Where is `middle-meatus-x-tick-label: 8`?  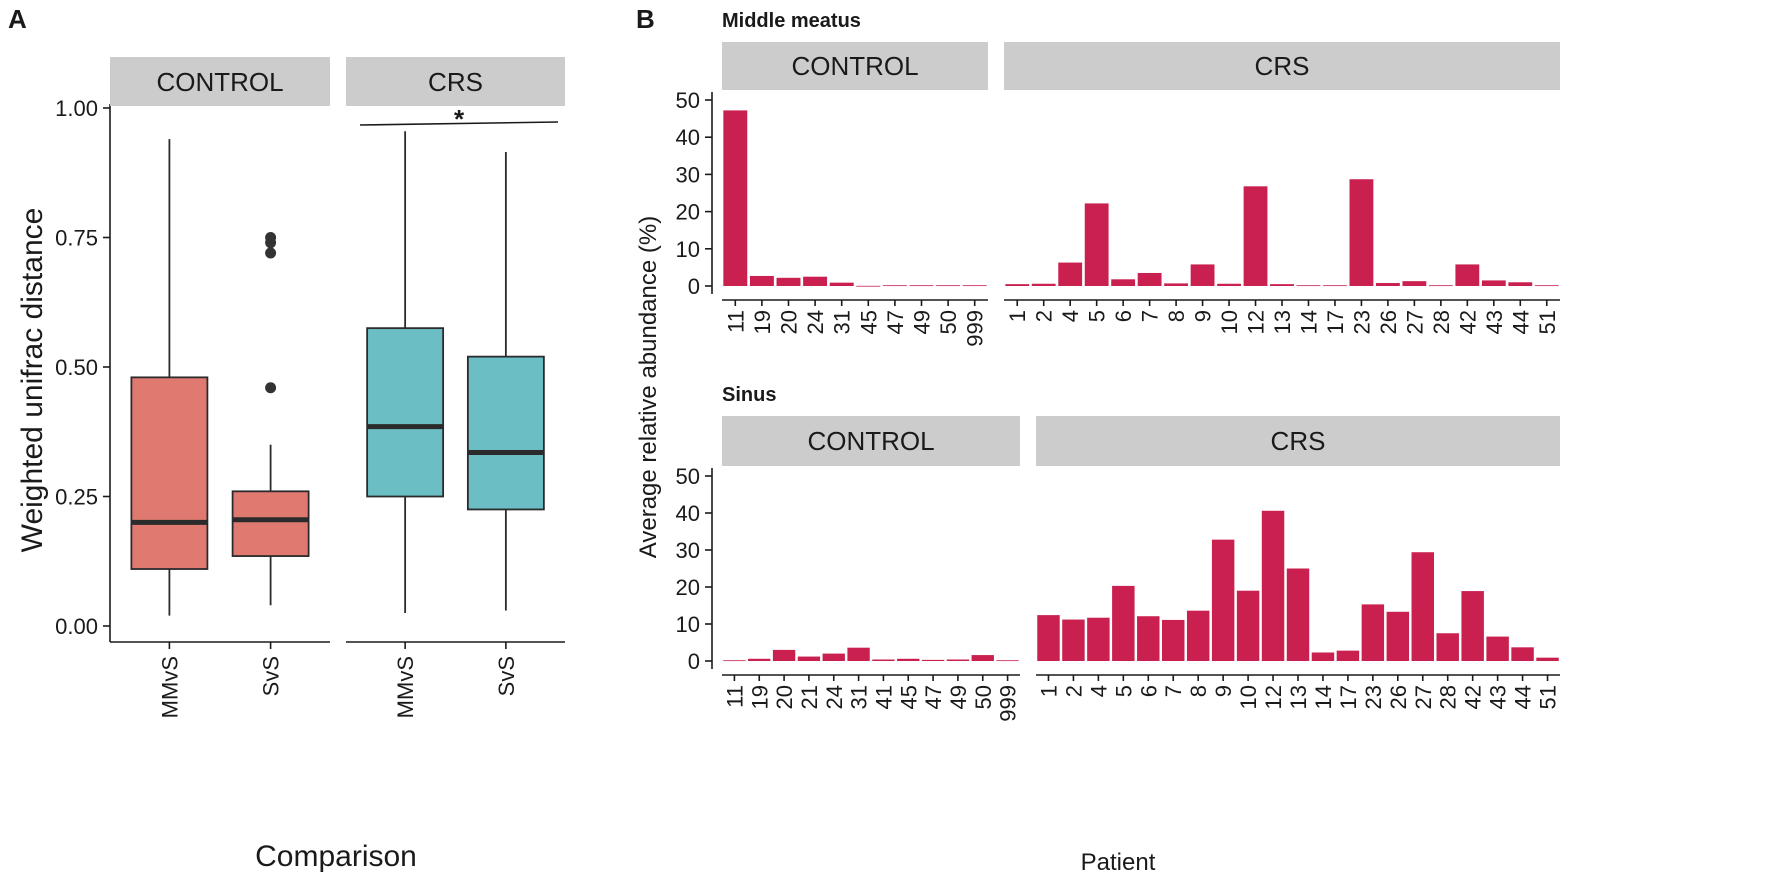 middle-meatus-x-tick-label: 8 is located at coordinates (1176, 316).